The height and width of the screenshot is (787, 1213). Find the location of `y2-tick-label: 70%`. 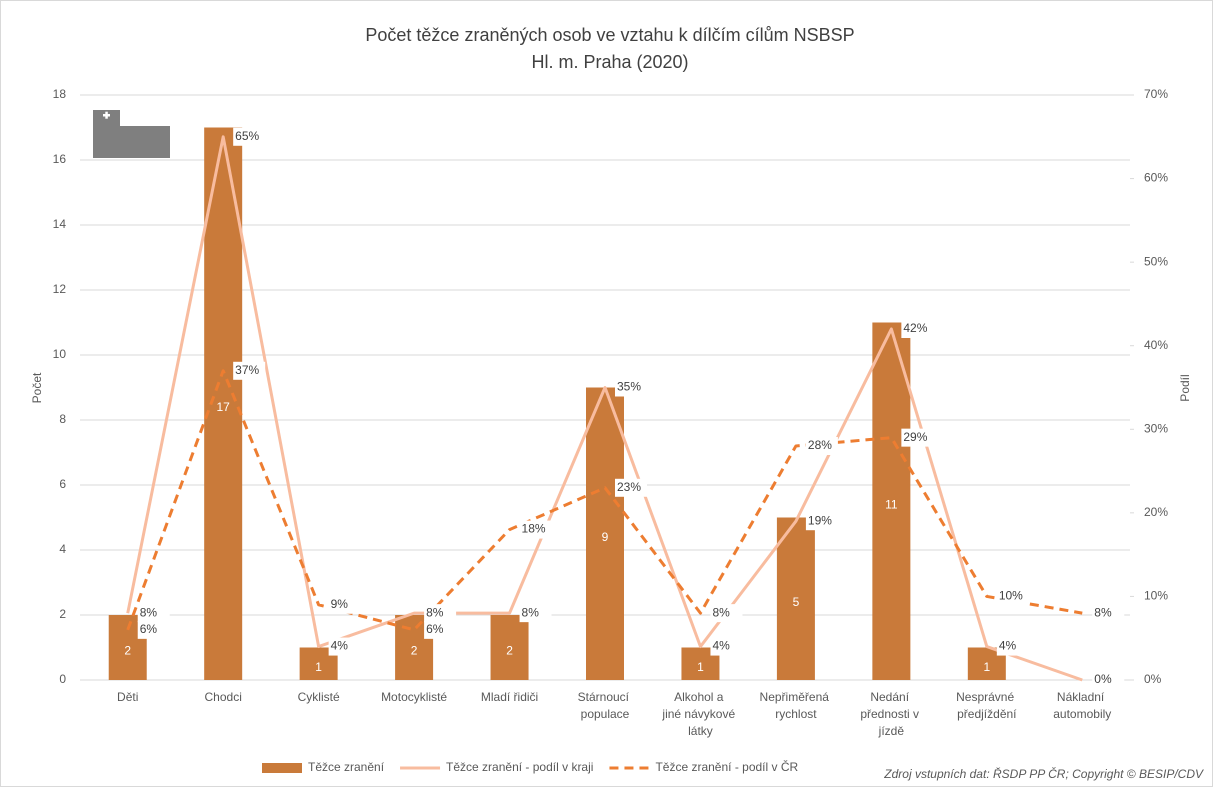

y2-tick-label: 70% is located at coordinates (1156, 94).